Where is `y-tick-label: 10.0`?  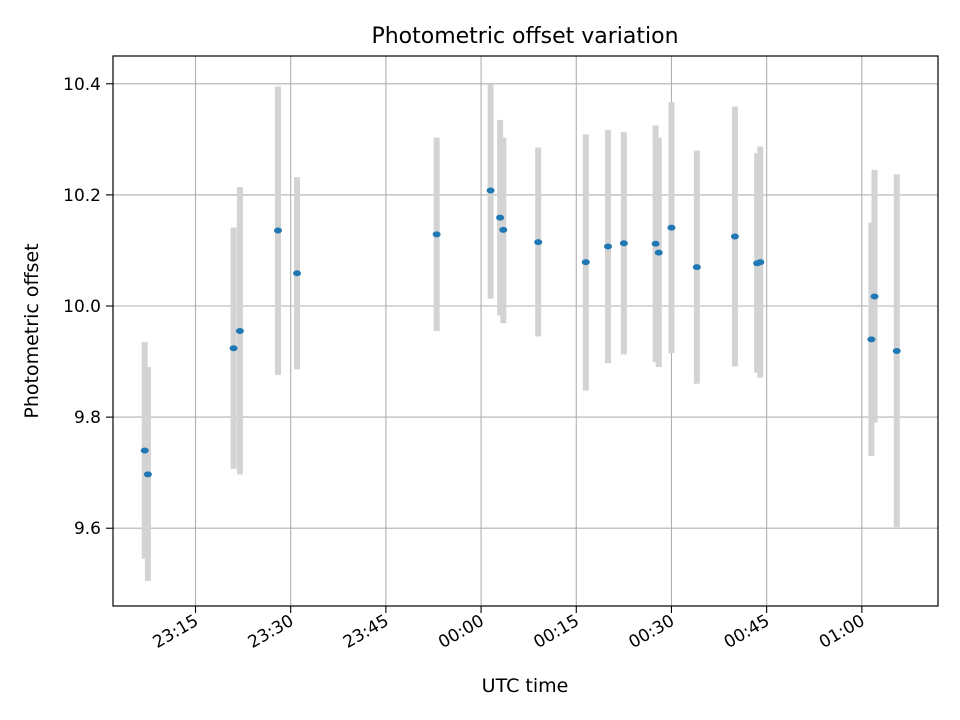
y-tick-label: 10.0 is located at coordinates (82, 307).